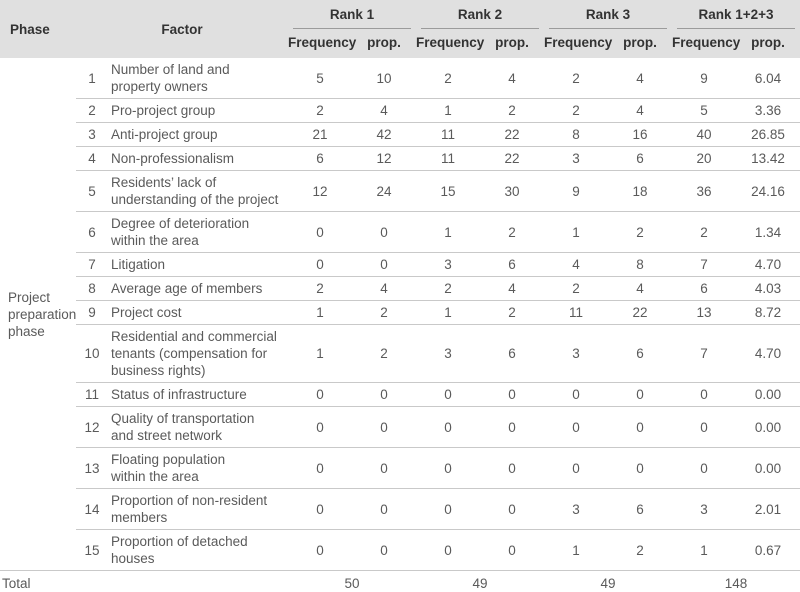 The width and height of the screenshot is (800, 592). What do you see at coordinates (704, 191) in the screenshot?
I see `rank123-frequency-value: 36` at bounding box center [704, 191].